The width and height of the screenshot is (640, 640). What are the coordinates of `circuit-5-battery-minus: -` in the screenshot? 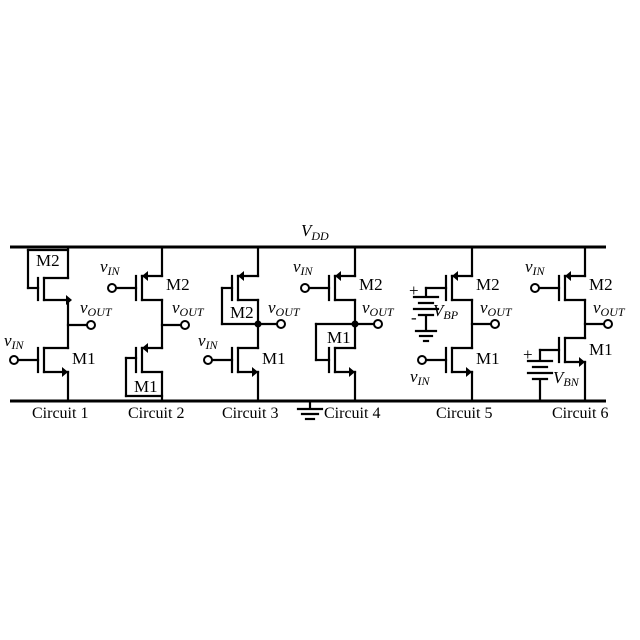 It's located at (414, 317).